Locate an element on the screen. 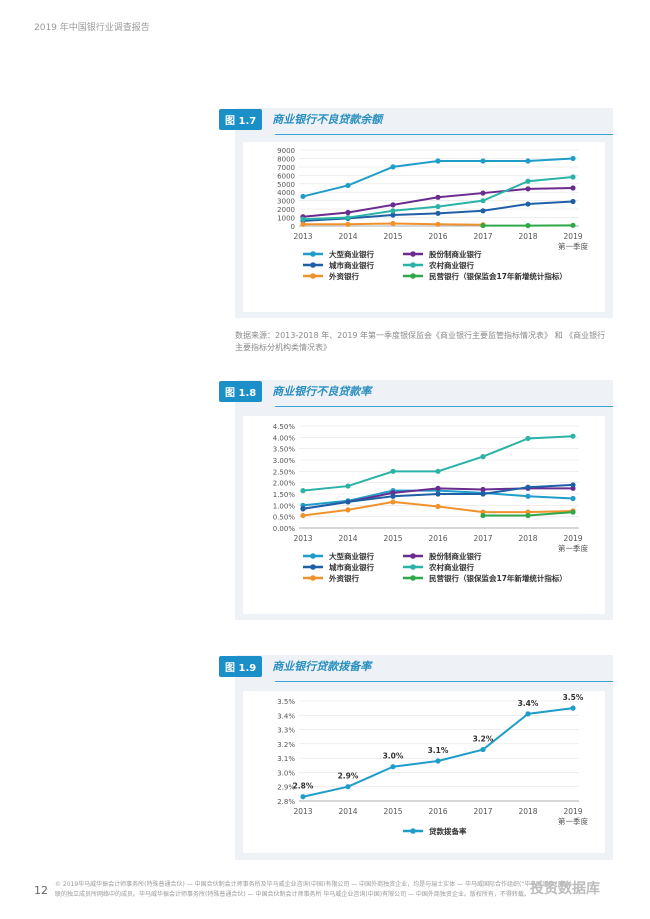 This screenshot has width=650, height=919. page-number: 12 is located at coordinates (41, 890).